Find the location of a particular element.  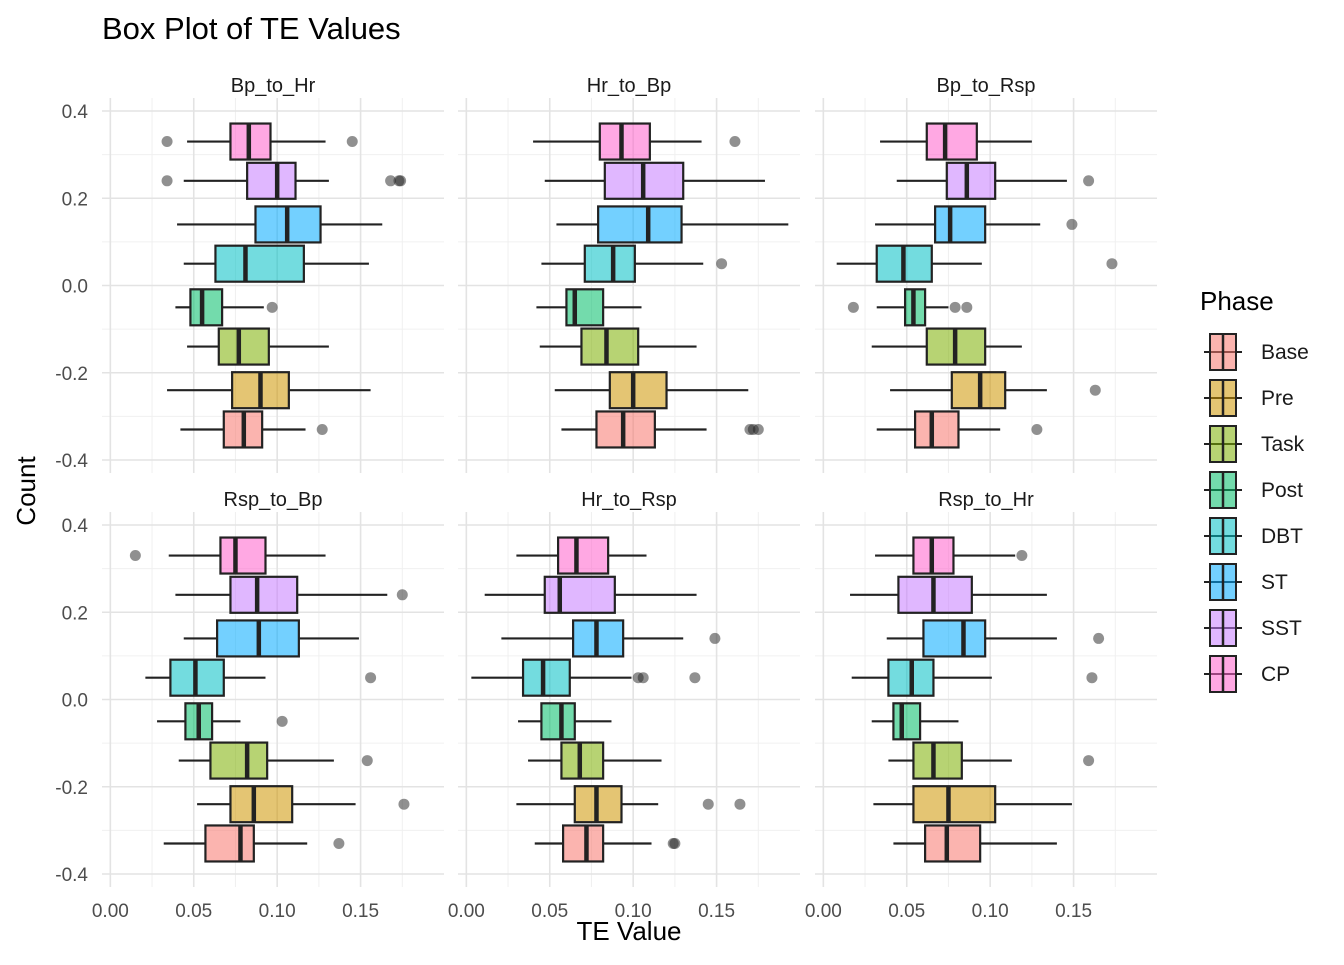

facet-panel: Bp_to_Rsp is located at coordinates (986, 274).